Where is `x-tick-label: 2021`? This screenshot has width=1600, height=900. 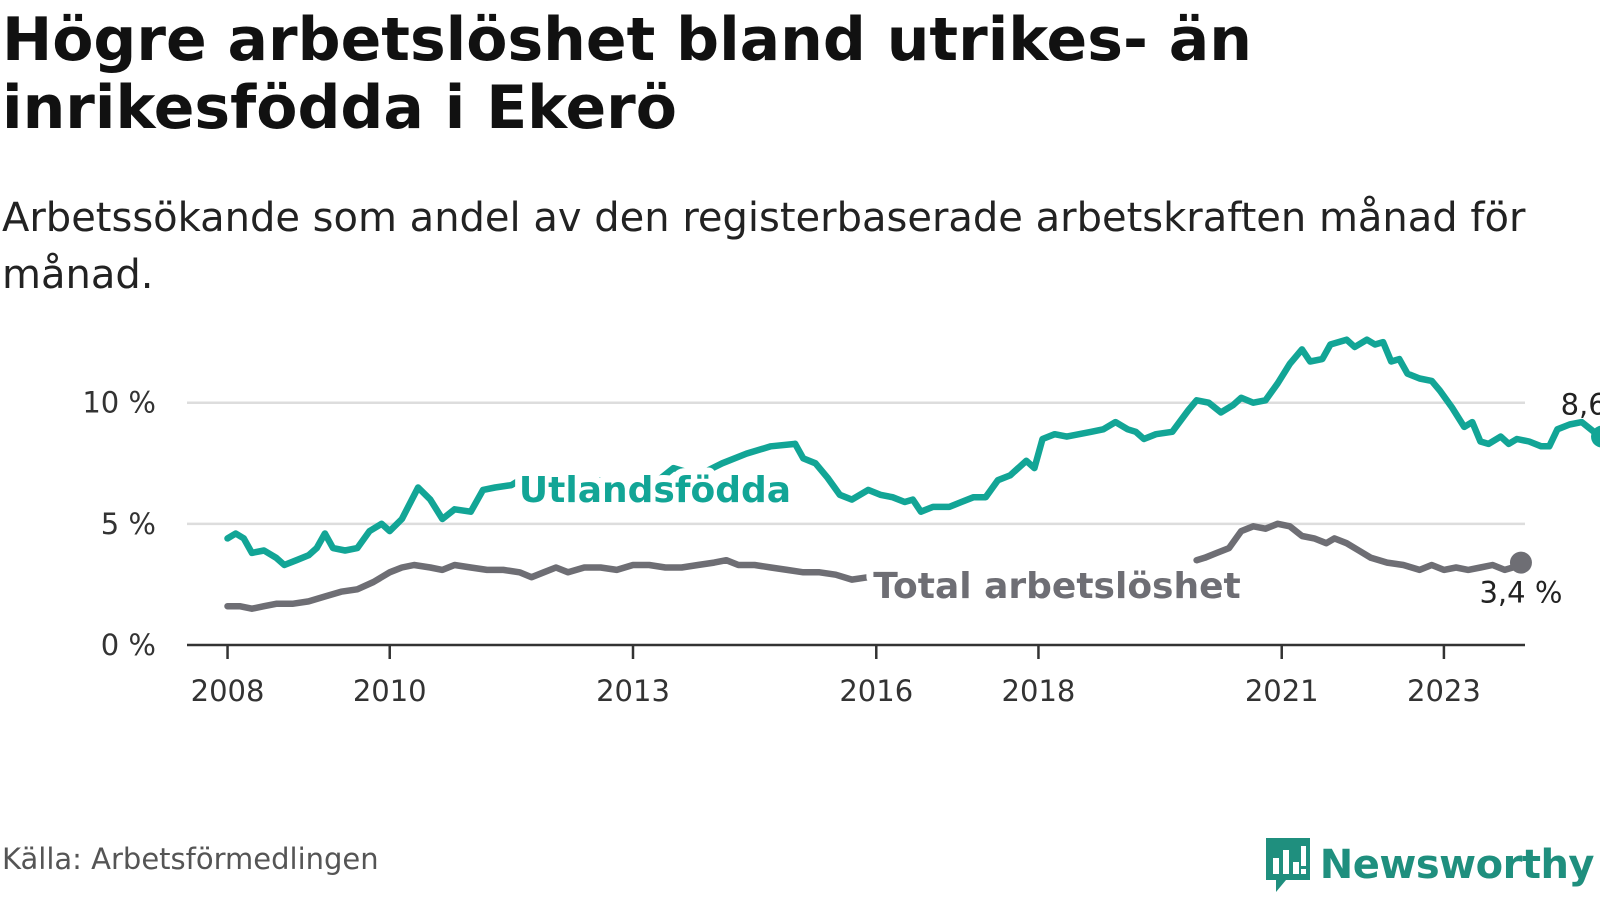 x-tick-label: 2021 is located at coordinates (1282, 691).